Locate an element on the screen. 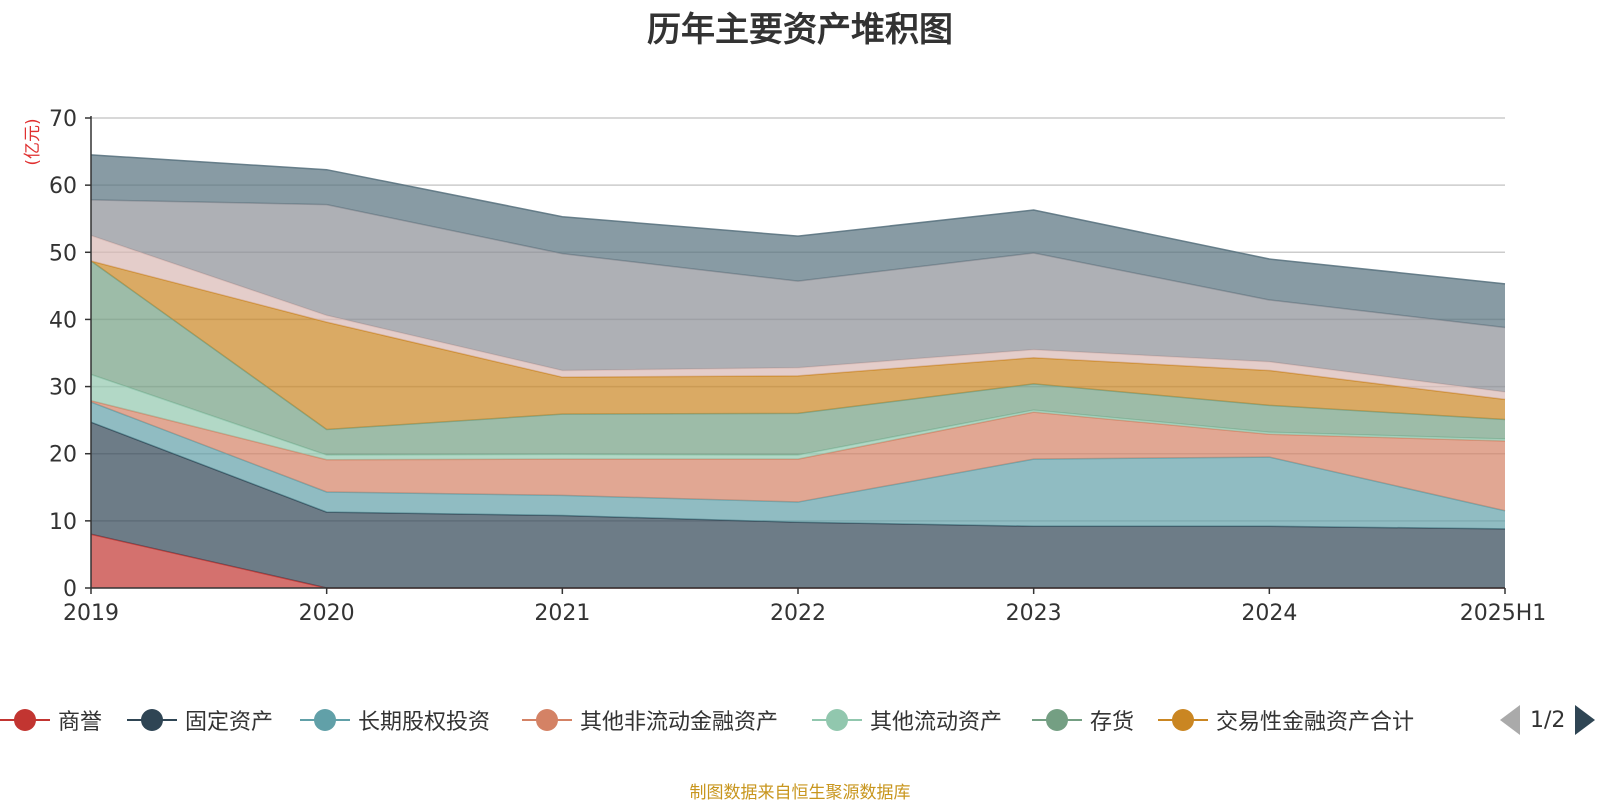 Image resolution: width=1600 pixels, height=803 pixels. legend-label: 交易性金融资产合计 is located at coordinates (1315, 722).